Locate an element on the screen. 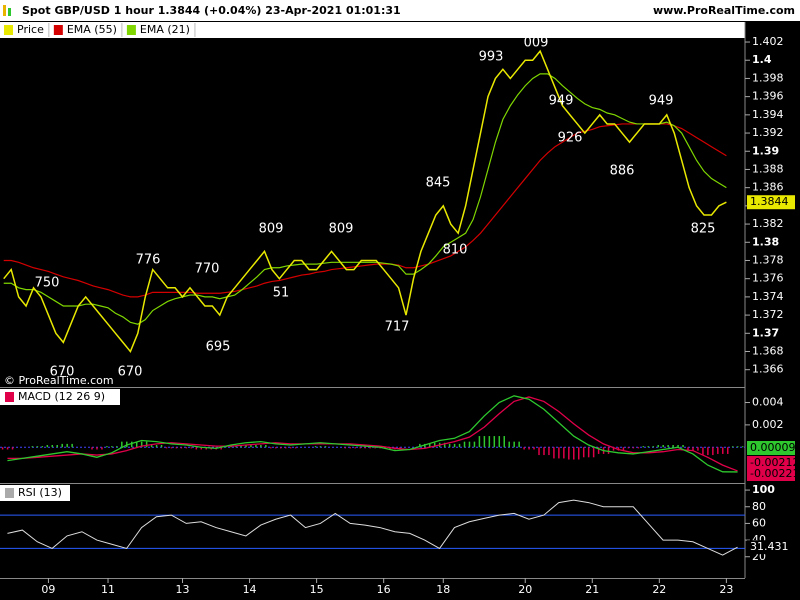 The height and width of the screenshot is (600, 800). rsi-title: RSI (13) is located at coordinates (40, 492).